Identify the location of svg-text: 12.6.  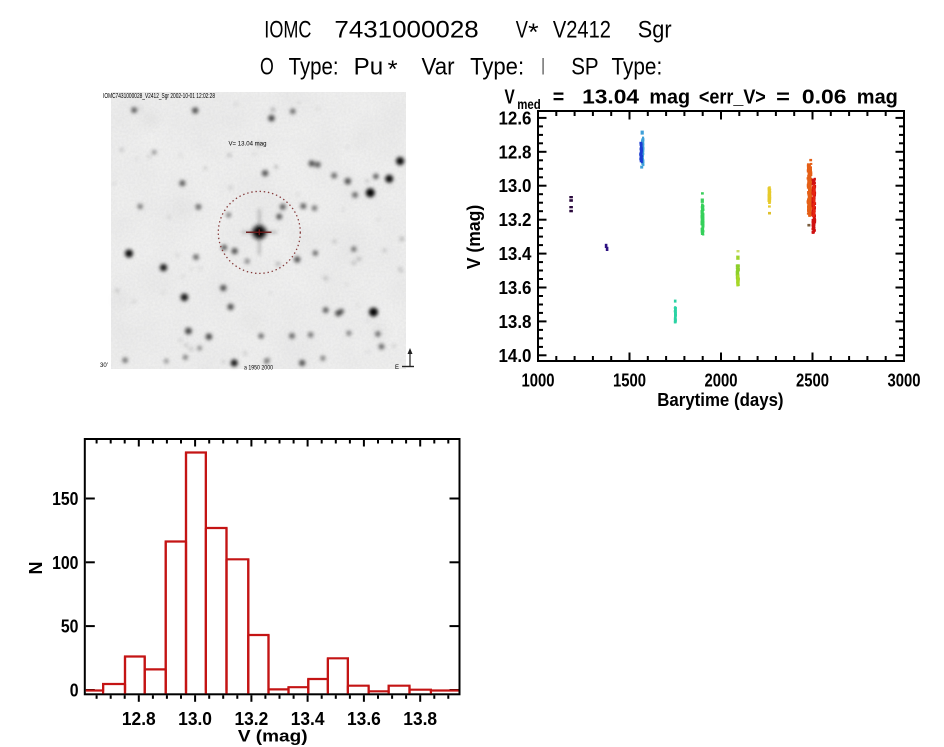
(515, 118).